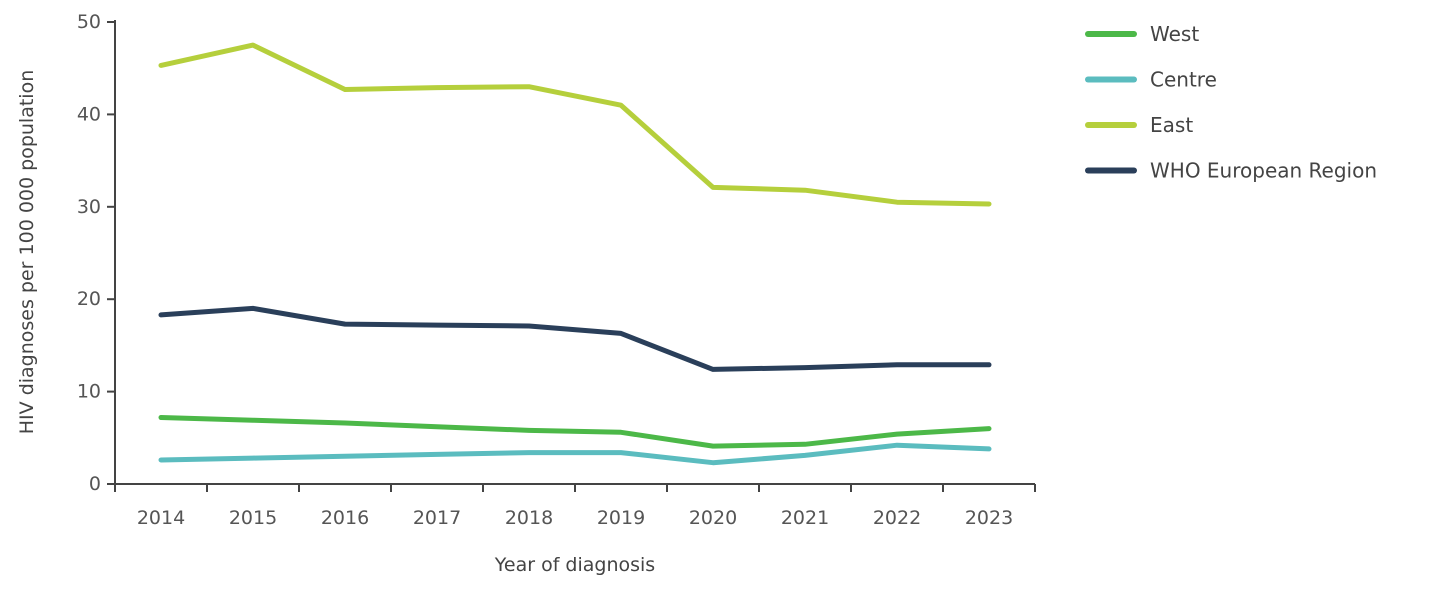  What do you see at coordinates (713, 518) in the screenshot?
I see `x-tick-label: 2020` at bounding box center [713, 518].